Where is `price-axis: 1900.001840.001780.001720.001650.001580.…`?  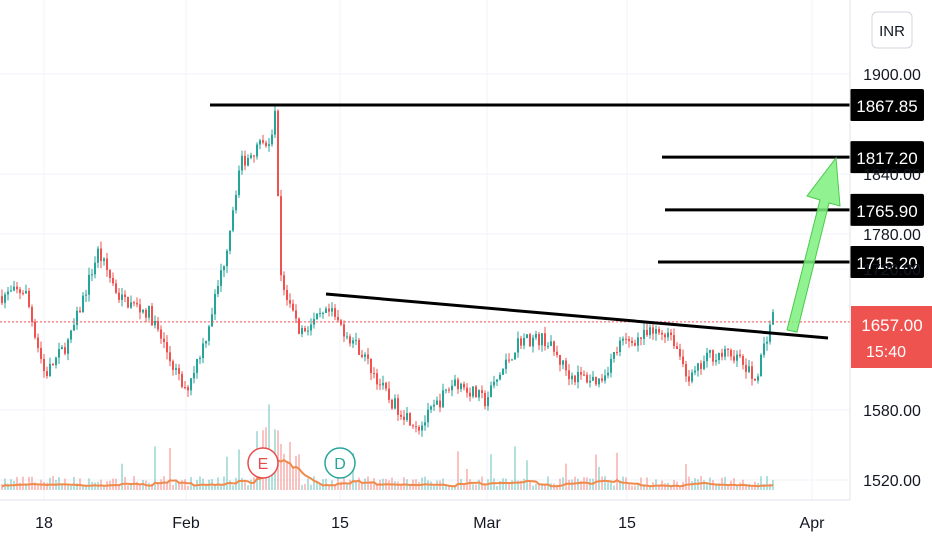
price-axis: 1900.001840.001780.001720.001650.001580.… is located at coordinates (892, 278).